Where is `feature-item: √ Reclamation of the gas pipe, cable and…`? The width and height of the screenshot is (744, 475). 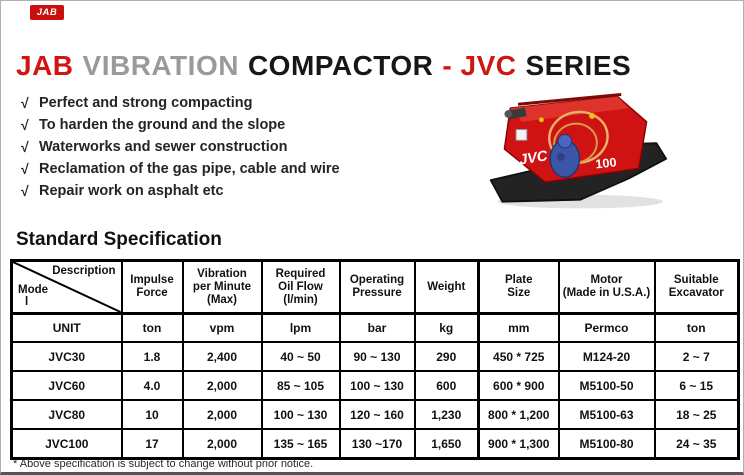 feature-item: √ Reclamation of the gas pipe, cable and… is located at coordinates (180, 169).